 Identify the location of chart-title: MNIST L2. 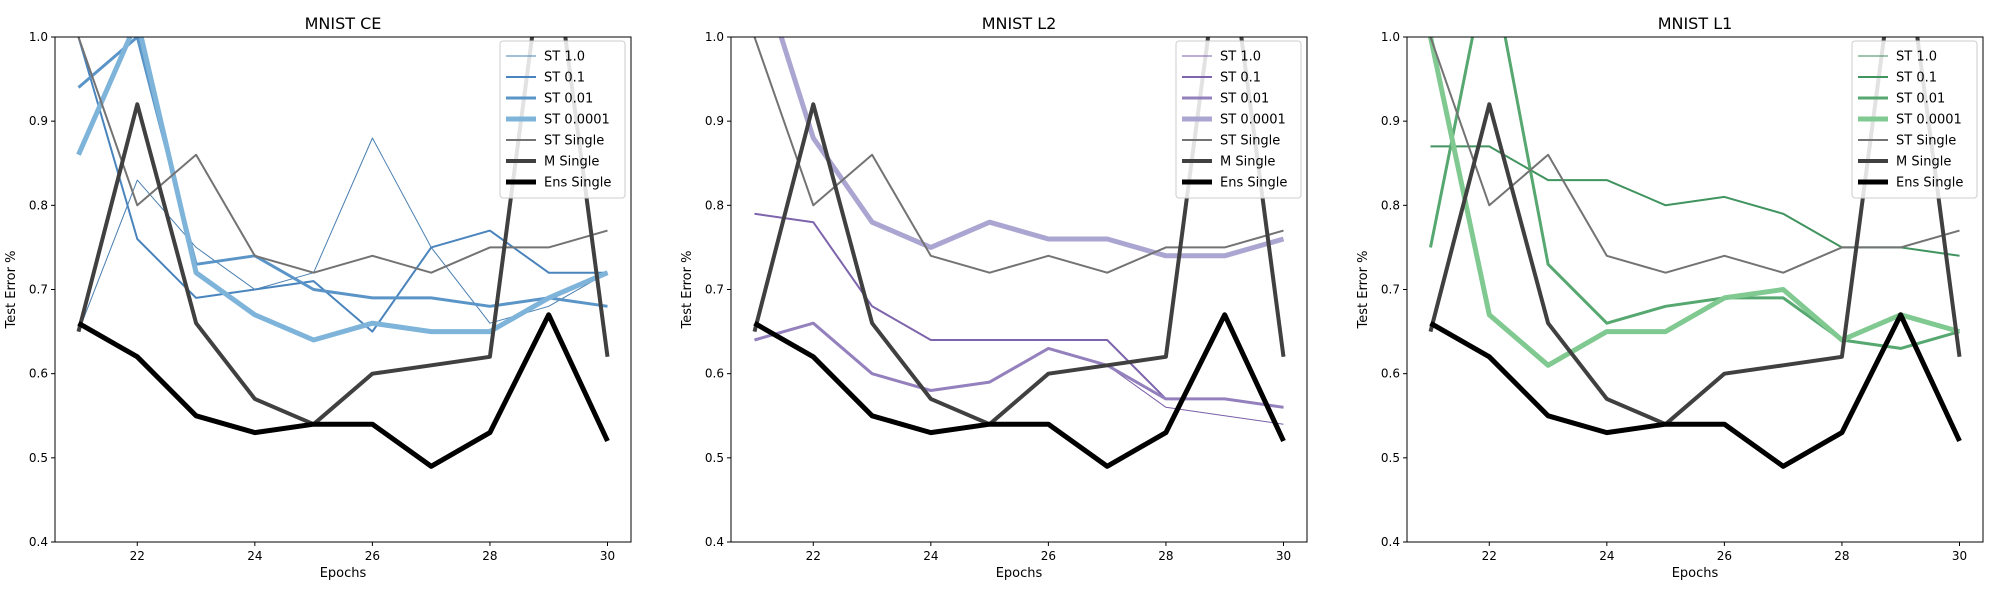
(1019, 23).